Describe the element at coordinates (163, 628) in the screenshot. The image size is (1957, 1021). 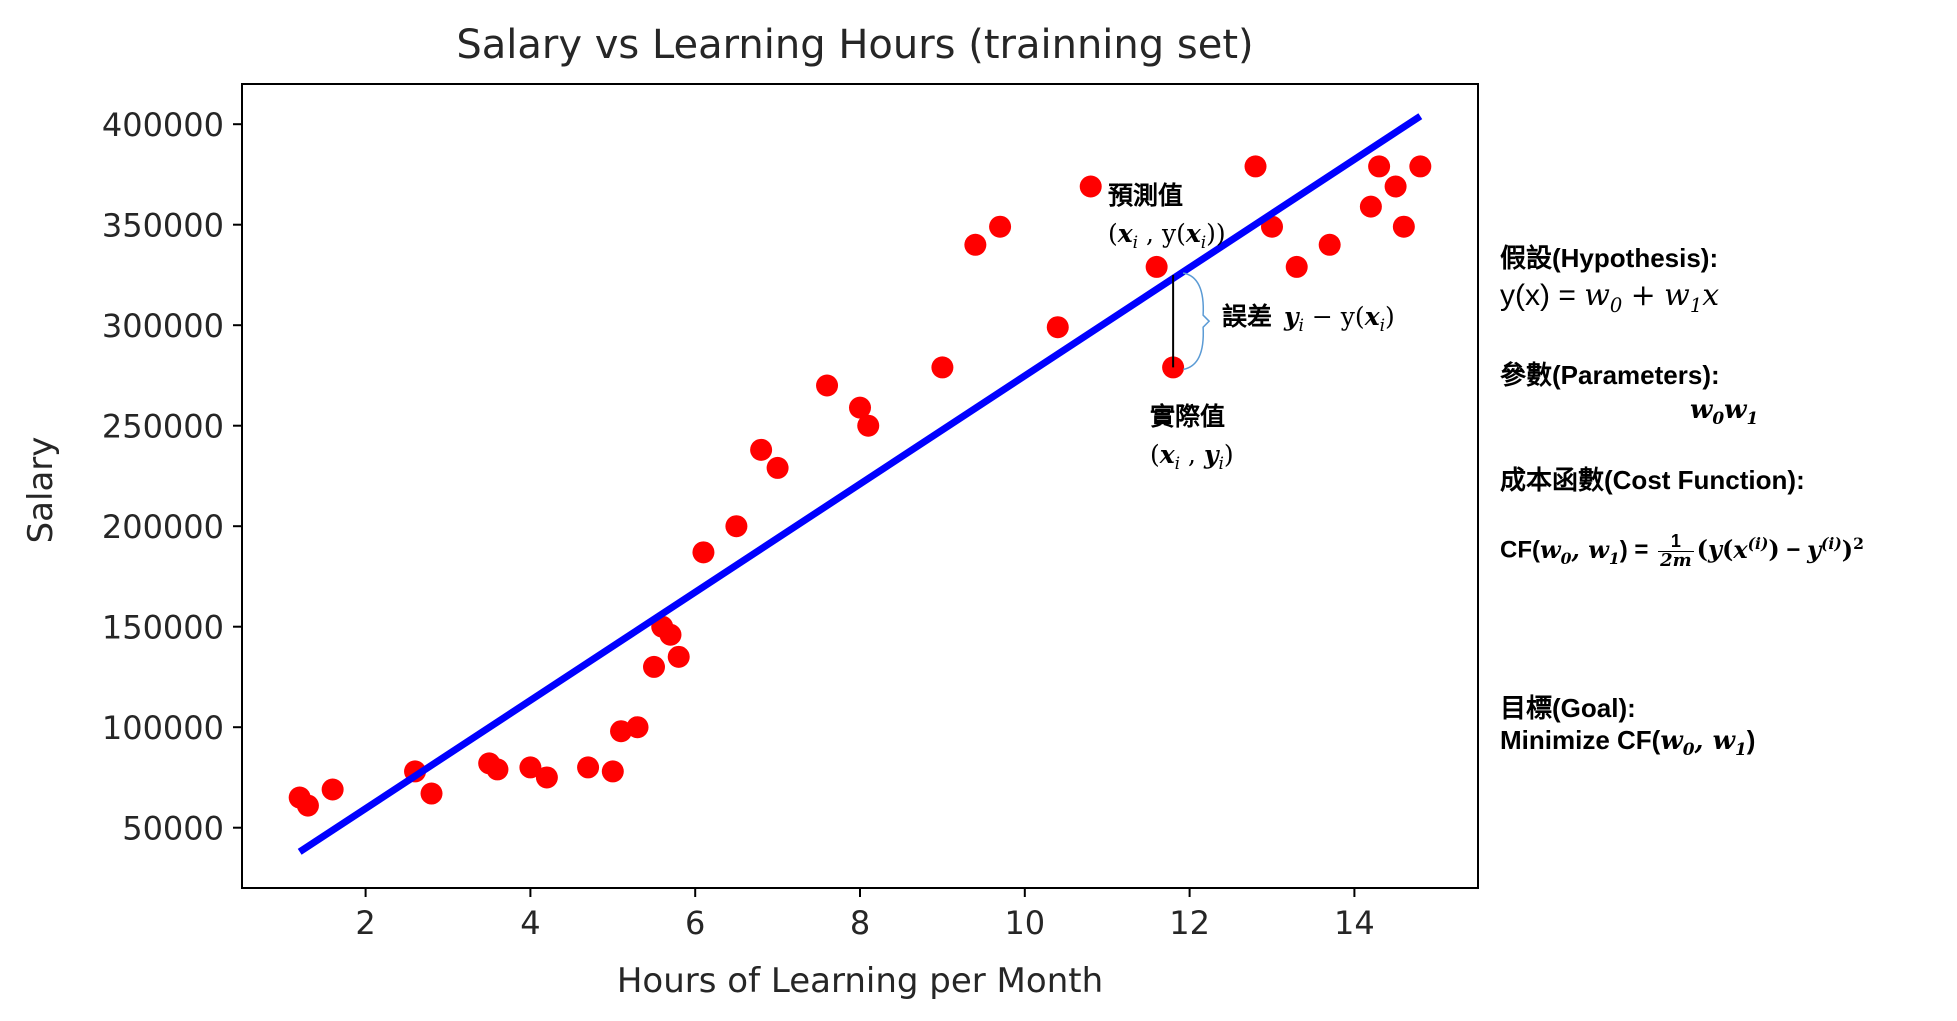
I see `y-tick-label: 150000` at that location.